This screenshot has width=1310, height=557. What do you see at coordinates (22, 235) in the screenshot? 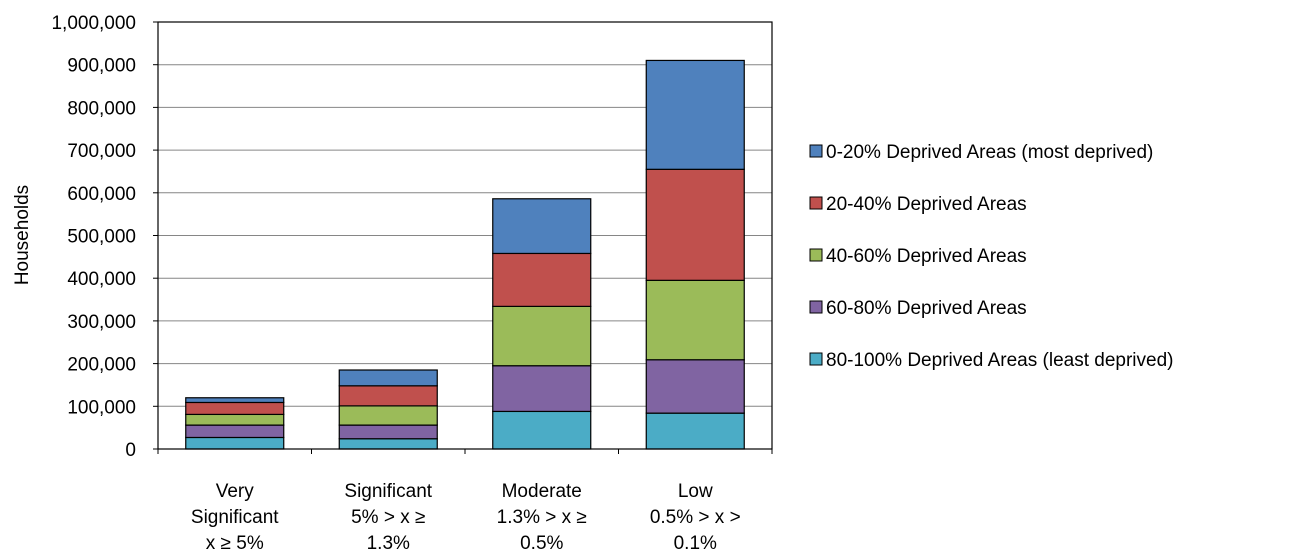
I see `y-axis-title: Households` at bounding box center [22, 235].